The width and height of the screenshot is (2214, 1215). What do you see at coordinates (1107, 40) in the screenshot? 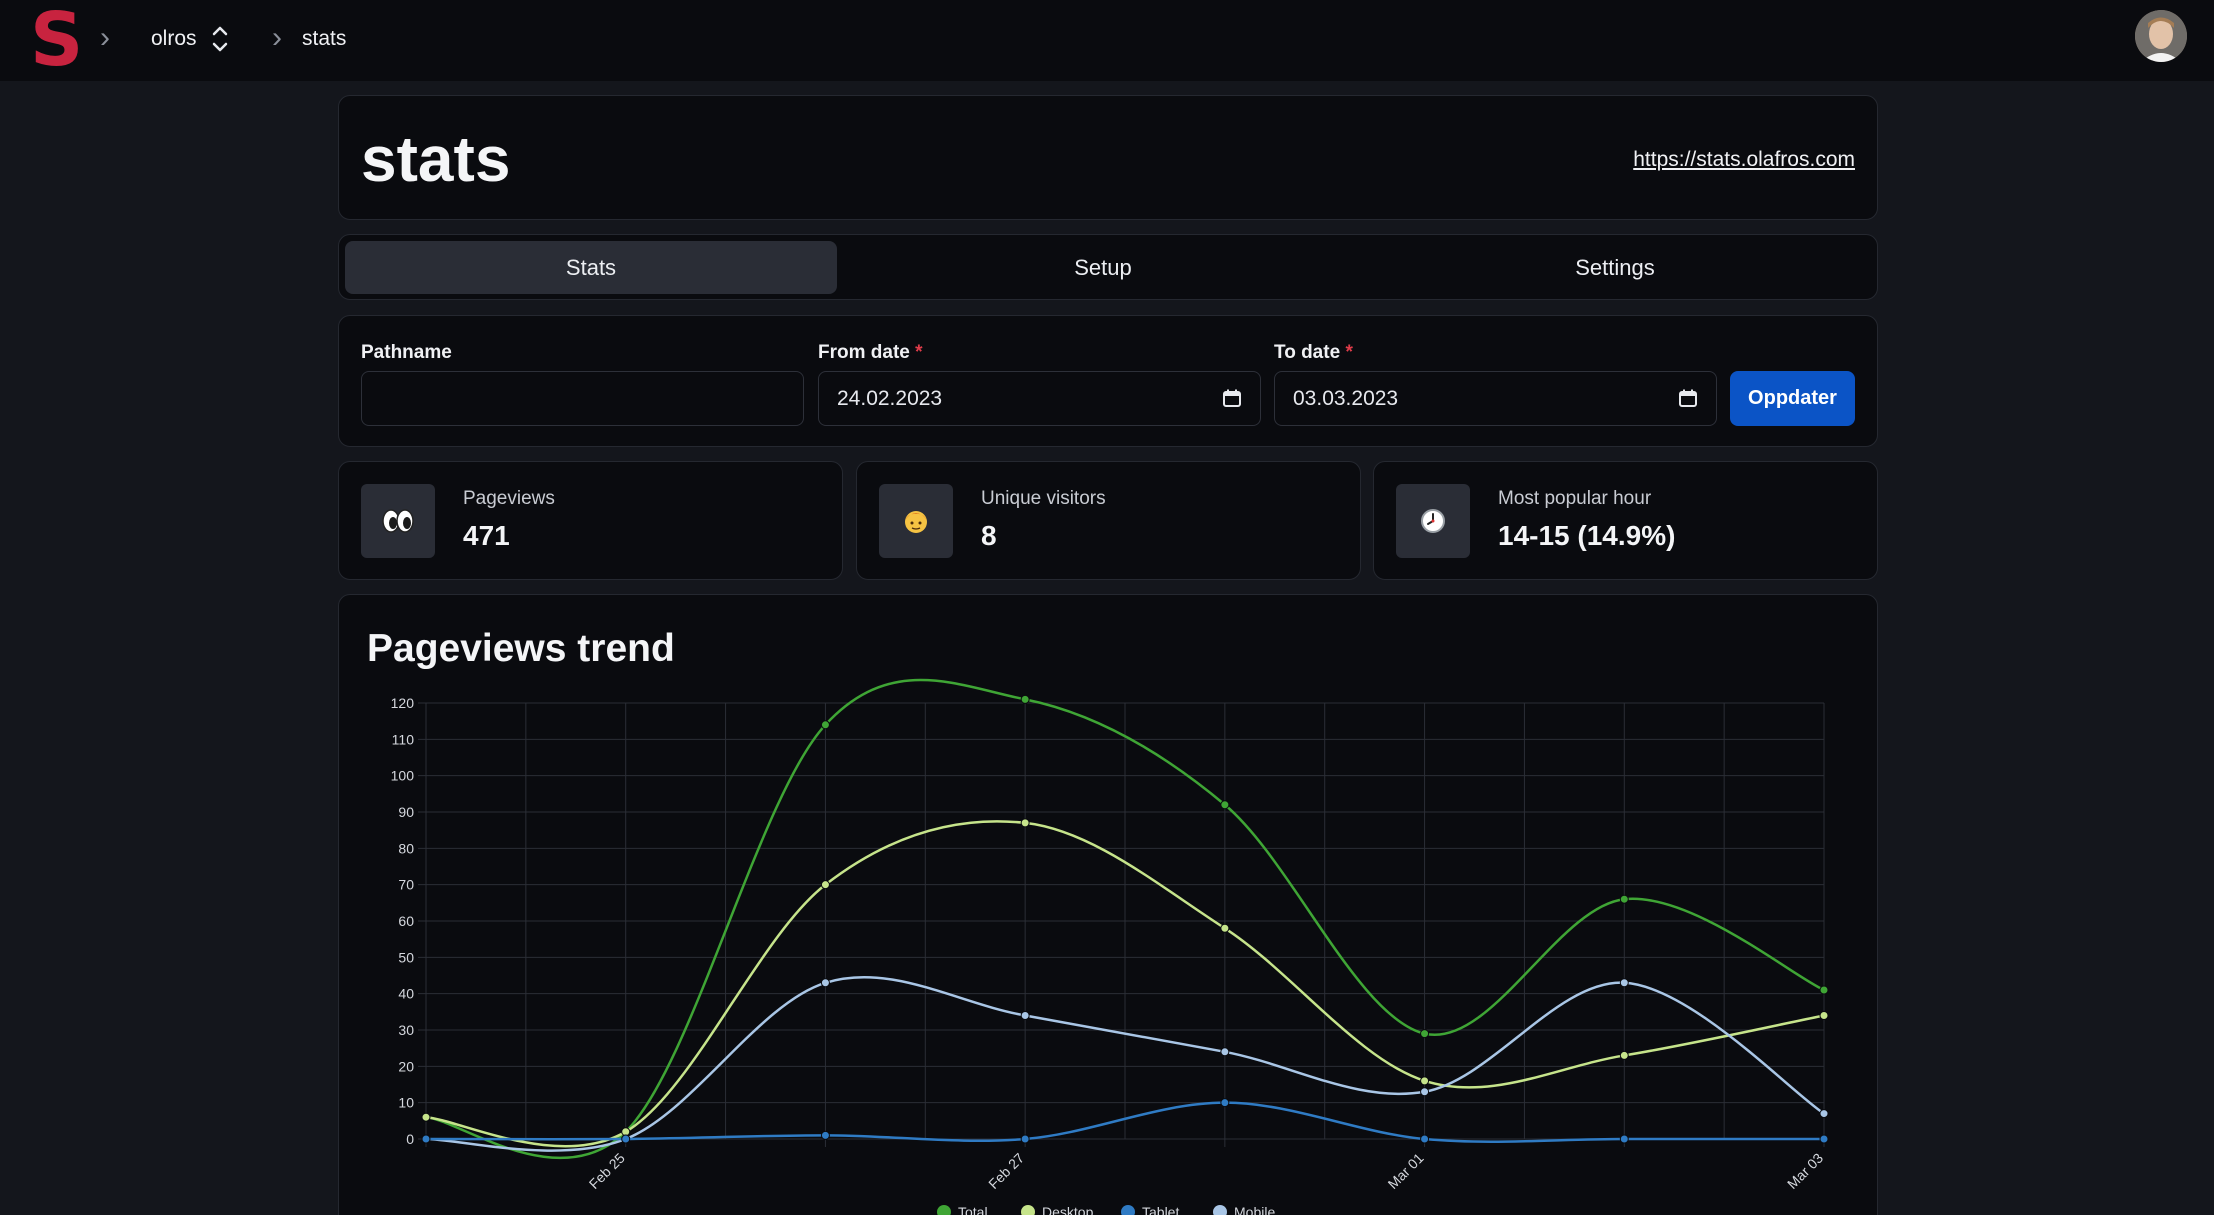
I see `top-bar: S › olros › stats` at bounding box center [1107, 40].